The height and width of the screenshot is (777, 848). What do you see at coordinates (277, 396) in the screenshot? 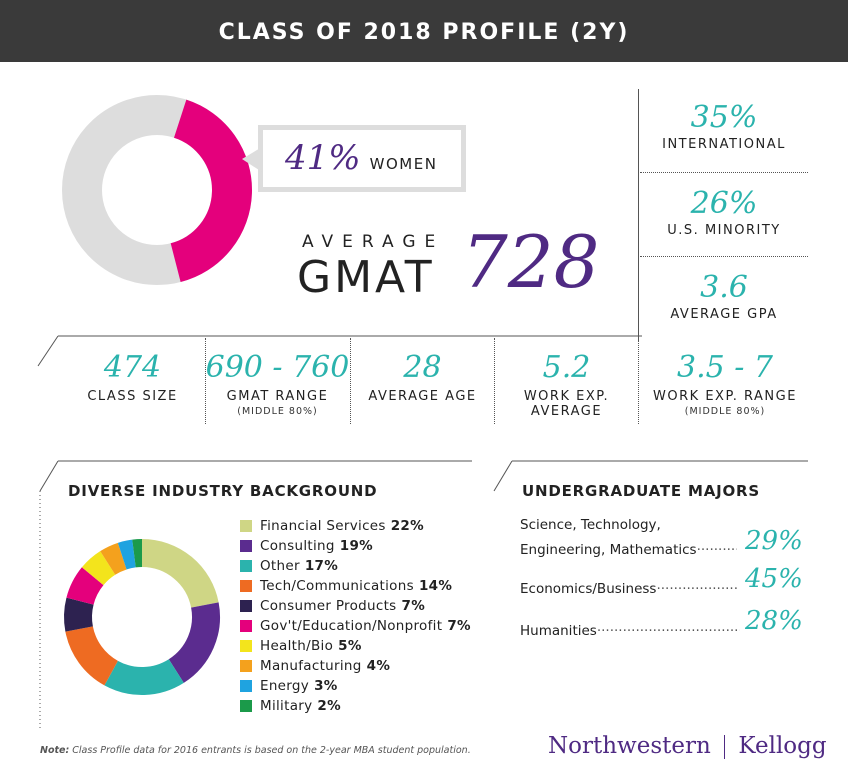
I see `stat-label: GMAT RANGE` at bounding box center [277, 396].